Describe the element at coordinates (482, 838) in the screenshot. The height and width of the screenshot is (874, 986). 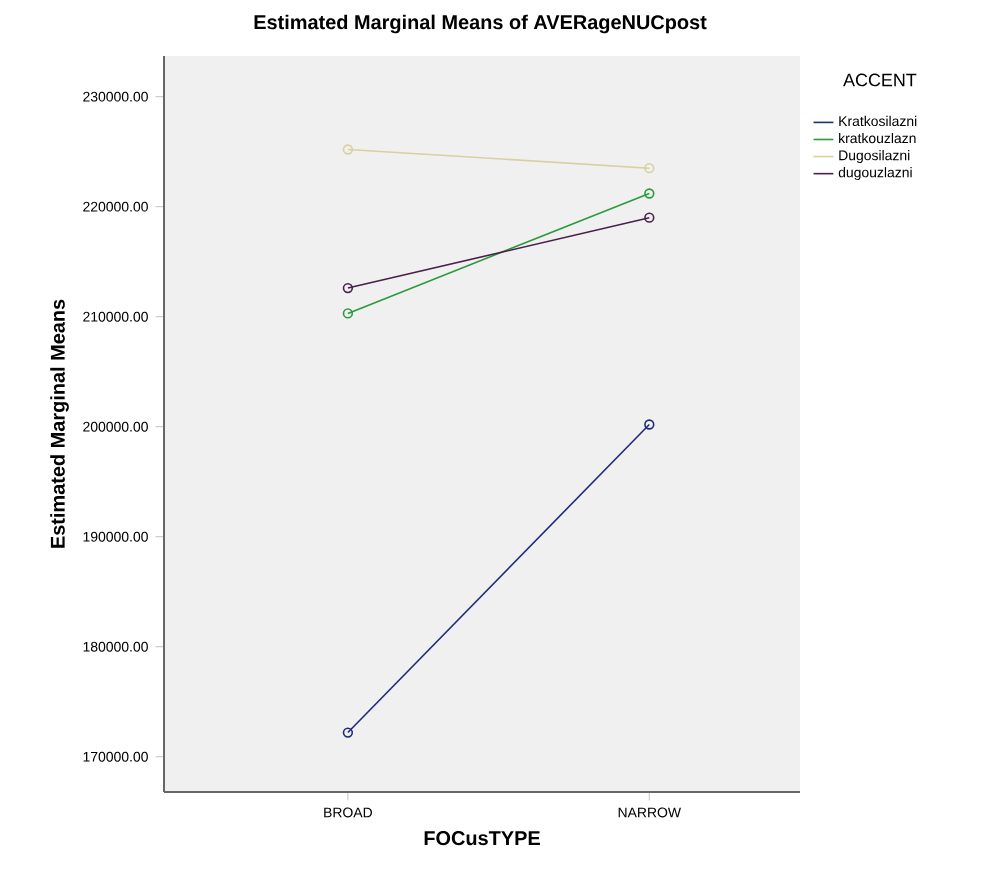
I see `x-axis-title: FOCusTYPE` at that location.